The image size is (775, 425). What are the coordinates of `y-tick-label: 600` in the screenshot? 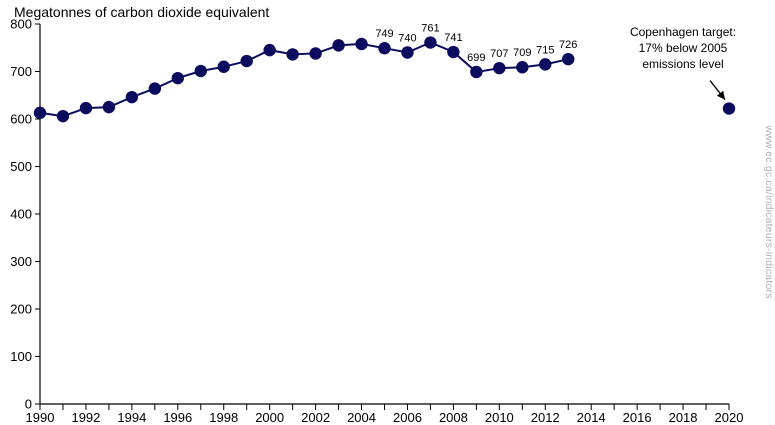 It's located at (21, 119).